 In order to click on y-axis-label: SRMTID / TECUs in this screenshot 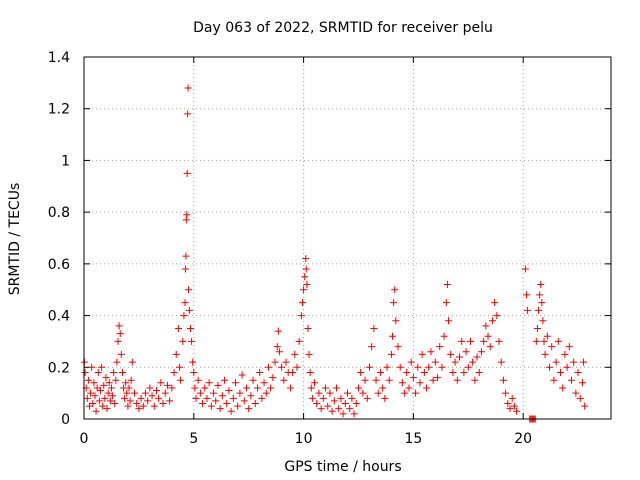, I will do `click(15, 239)`.